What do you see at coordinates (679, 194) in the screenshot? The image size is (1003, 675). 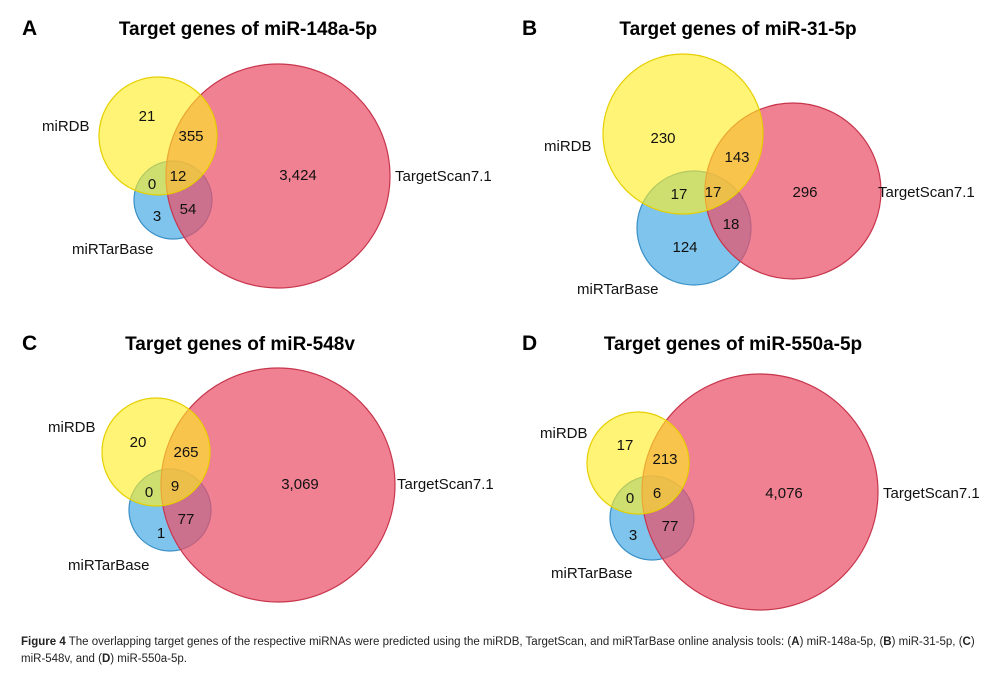 I see `region-mirdb-mirtarbase: 17` at bounding box center [679, 194].